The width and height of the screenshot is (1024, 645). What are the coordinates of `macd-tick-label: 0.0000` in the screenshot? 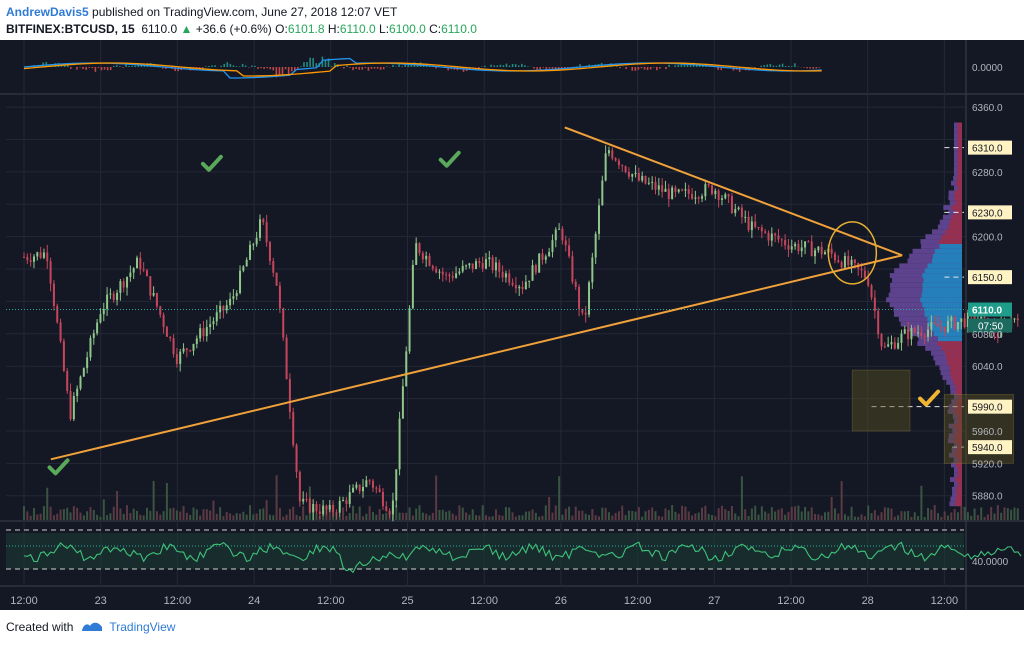 It's located at (987, 68).